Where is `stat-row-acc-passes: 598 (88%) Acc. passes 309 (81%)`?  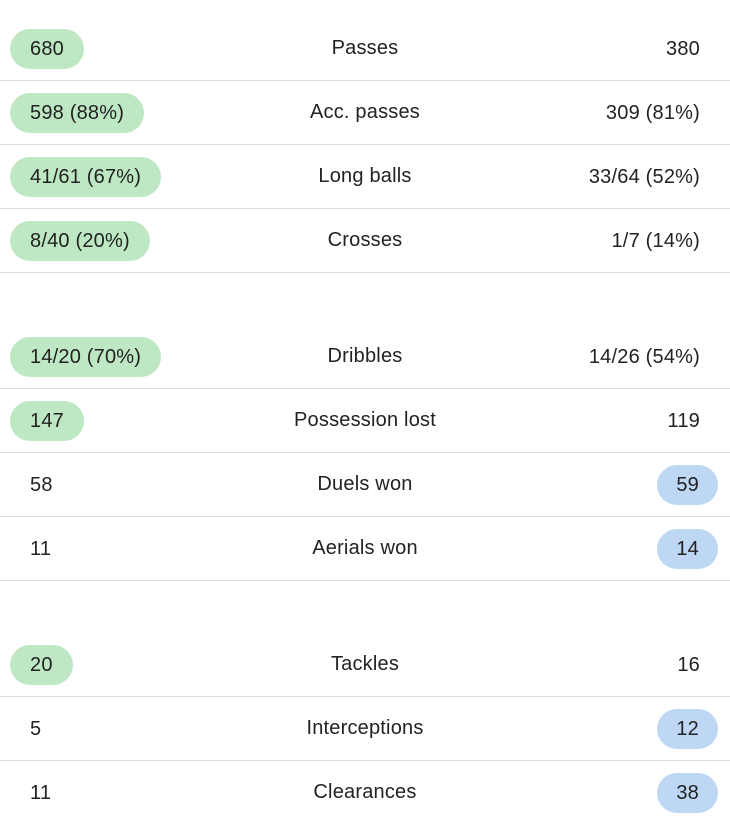 stat-row-acc-passes: 598 (88%) Acc. passes 309 (81%) is located at coordinates (365, 113).